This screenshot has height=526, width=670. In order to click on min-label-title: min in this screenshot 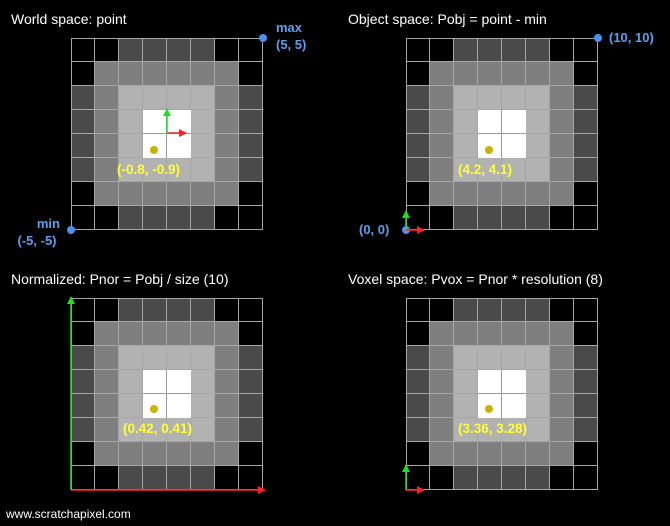, I will do `click(48, 223)`.